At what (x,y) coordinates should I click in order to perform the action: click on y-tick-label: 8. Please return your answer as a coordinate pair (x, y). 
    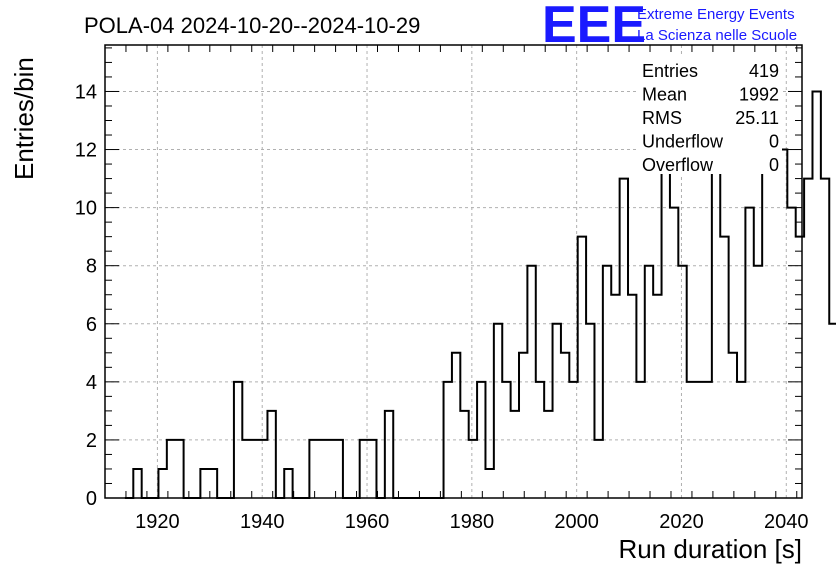
    Looking at the image, I should click on (91, 267).